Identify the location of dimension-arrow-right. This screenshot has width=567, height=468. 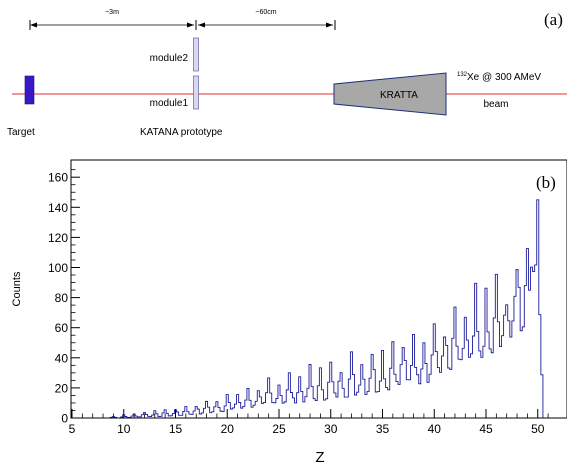
(266, 25).